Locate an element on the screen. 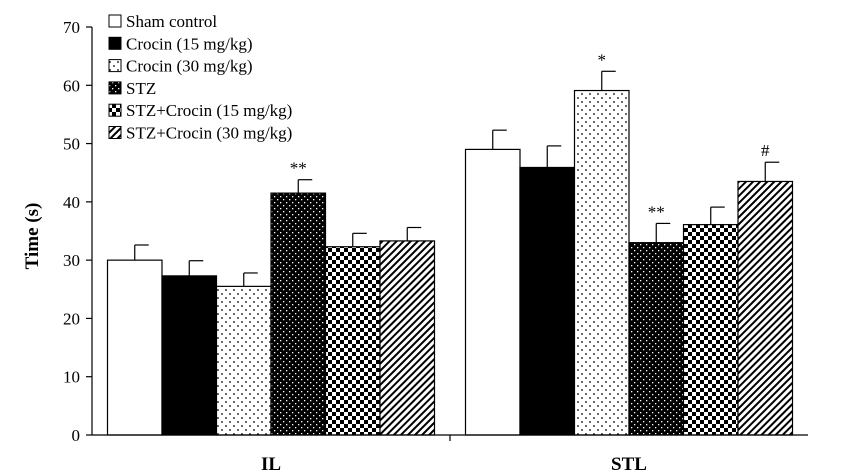 This screenshot has height=476, width=841. y-tick-label: 60 is located at coordinates (71, 85).